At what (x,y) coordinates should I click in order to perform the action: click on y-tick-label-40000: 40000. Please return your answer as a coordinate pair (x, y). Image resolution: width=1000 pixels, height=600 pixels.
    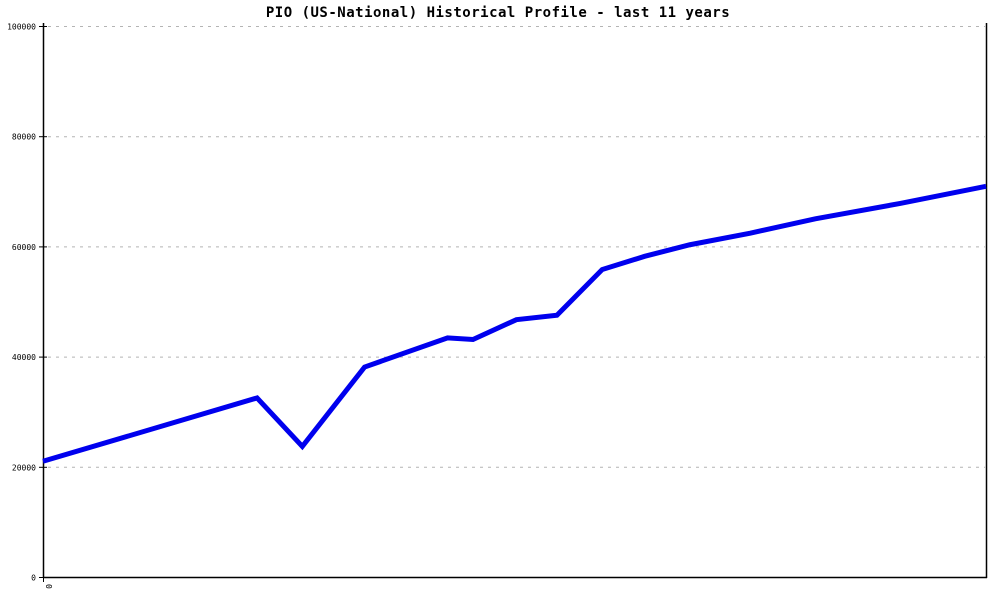
    Looking at the image, I should click on (24, 357).